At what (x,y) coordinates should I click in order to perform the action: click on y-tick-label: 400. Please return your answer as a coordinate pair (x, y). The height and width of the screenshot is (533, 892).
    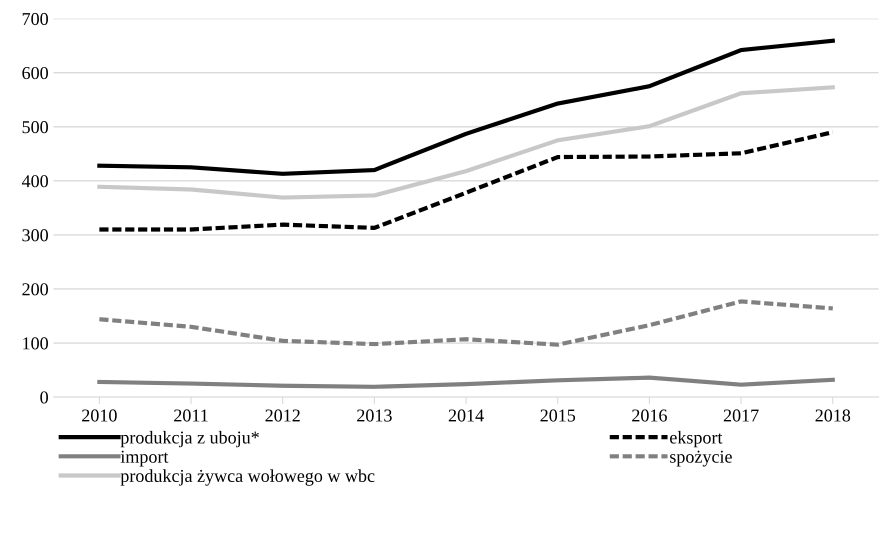
    Looking at the image, I should click on (35, 181).